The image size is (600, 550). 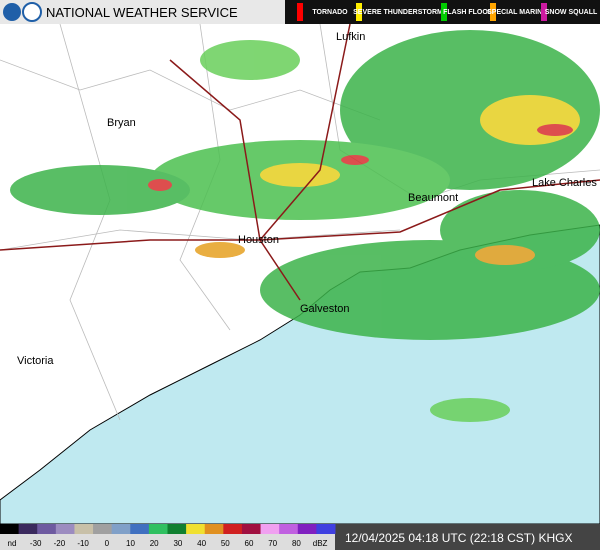 What do you see at coordinates (83, 543) in the screenshot?
I see `scale-label: -10` at bounding box center [83, 543].